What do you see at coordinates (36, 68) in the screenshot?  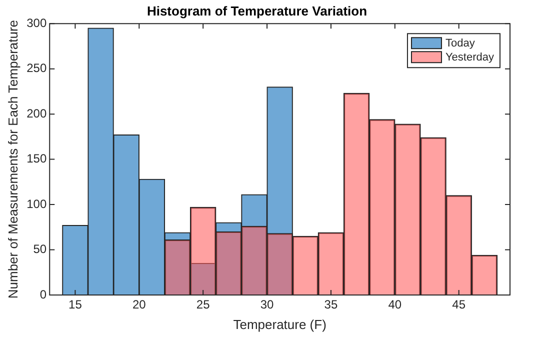 I see `y-tick-label: 250` at bounding box center [36, 68].